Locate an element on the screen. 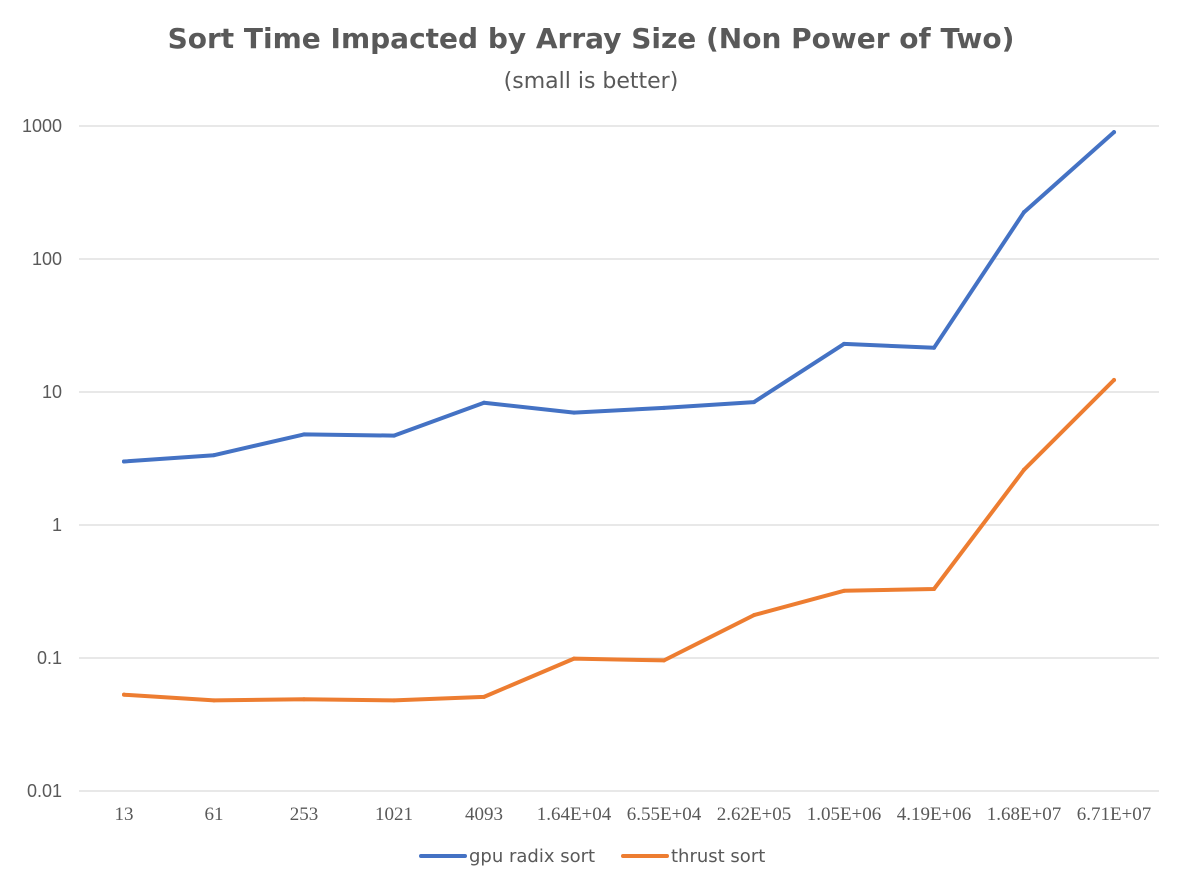 This screenshot has width=1182, height=890. y-tick-label: 1 is located at coordinates (57, 525).